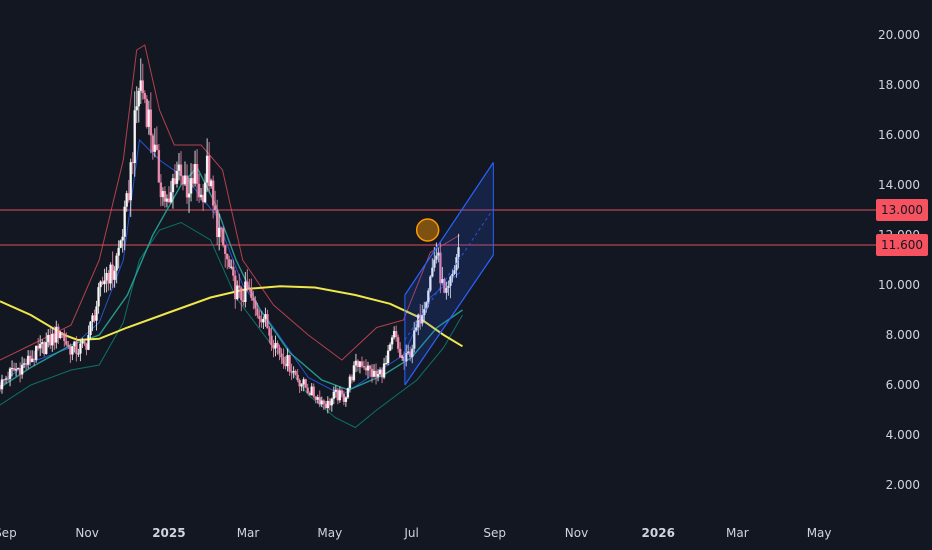 This screenshot has width=932, height=550. Describe the element at coordinates (899, 135) in the screenshot. I see `y-tick-label: 16.000` at that location.